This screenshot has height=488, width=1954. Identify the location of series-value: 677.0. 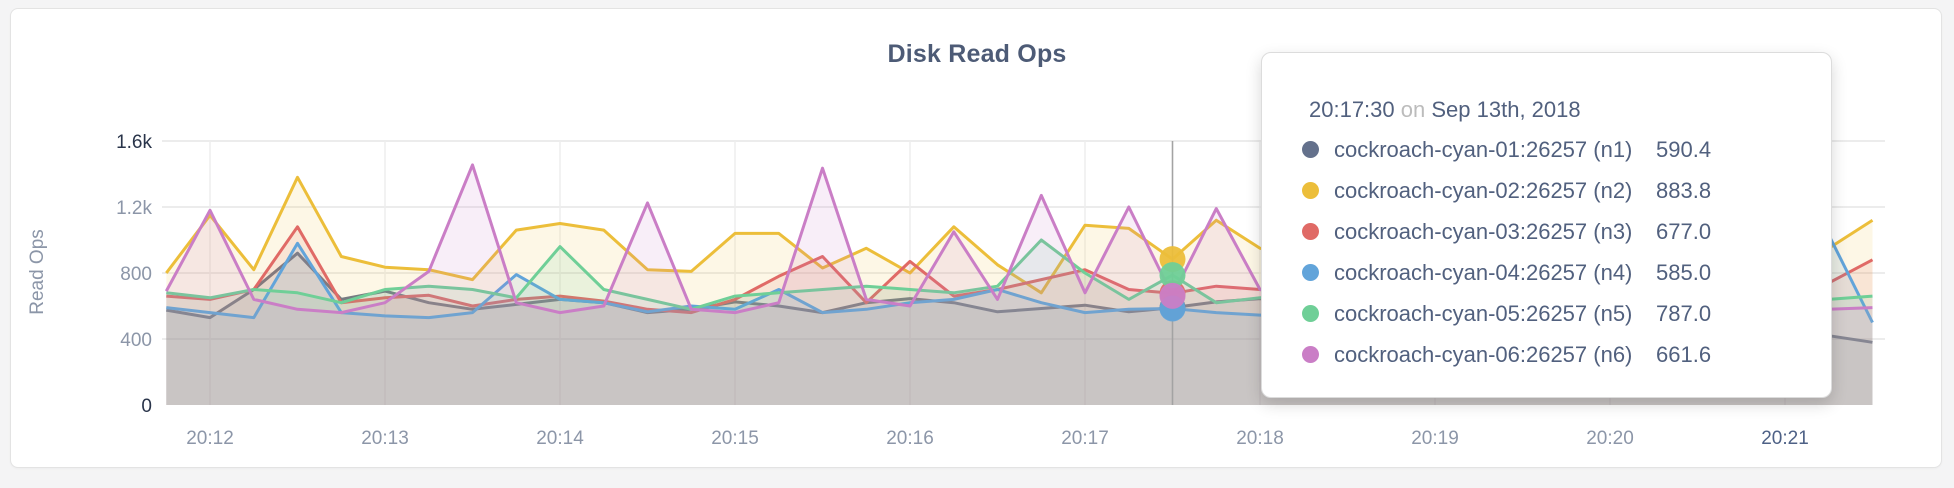
(1684, 231).